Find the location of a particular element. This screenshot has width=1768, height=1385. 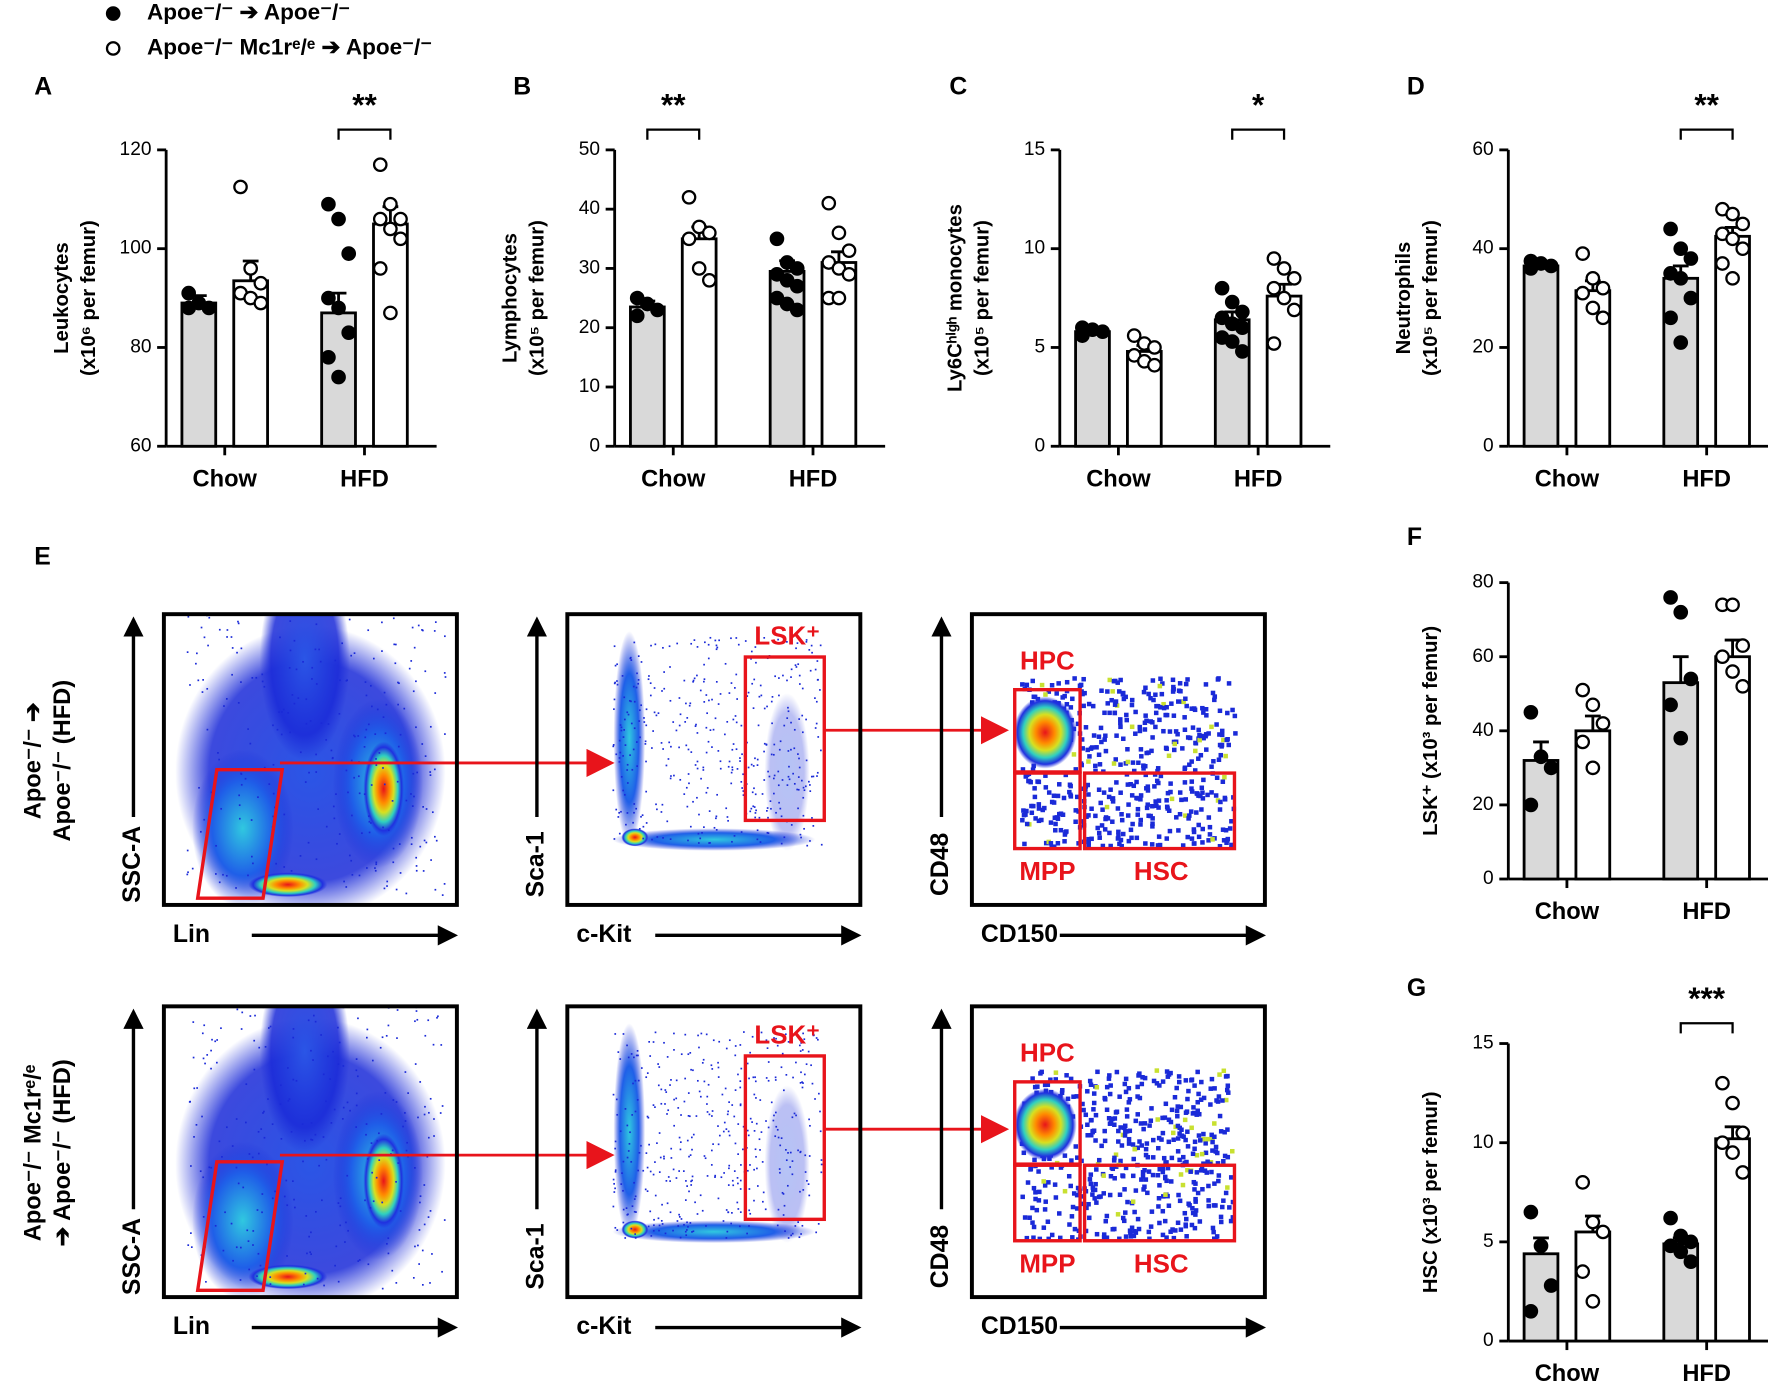

gate is located at coordinates (1159, 811).